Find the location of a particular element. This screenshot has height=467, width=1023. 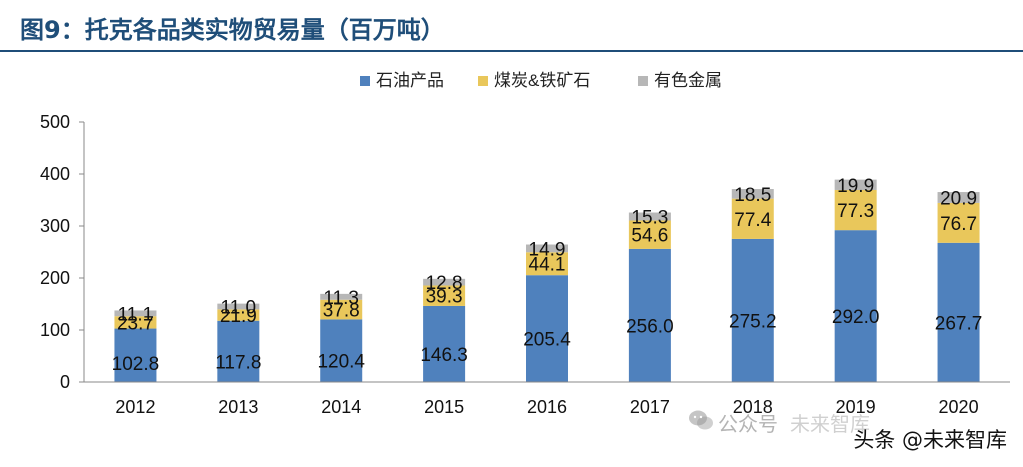

value-label-2013-2: 11.0 is located at coordinates (239, 307).